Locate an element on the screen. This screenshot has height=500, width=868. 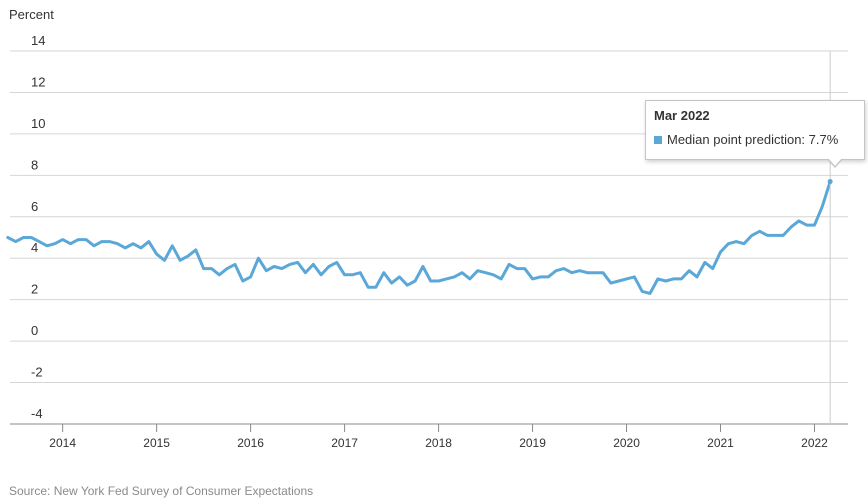
x-axis: 2014 2015 2016 2017 2018 2019 2020 2021 2022 is located at coordinates (429, 436).